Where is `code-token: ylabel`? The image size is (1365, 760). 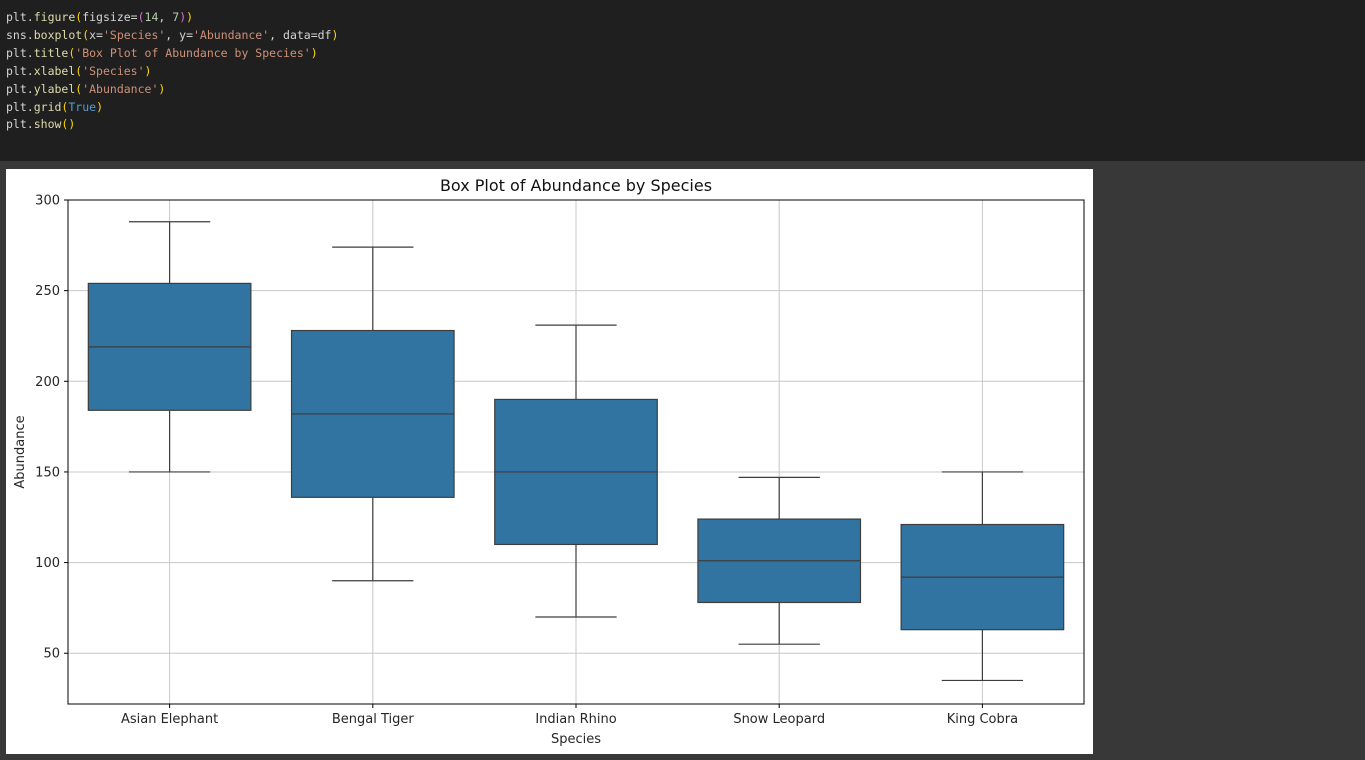
code-token: ylabel is located at coordinates (54, 88).